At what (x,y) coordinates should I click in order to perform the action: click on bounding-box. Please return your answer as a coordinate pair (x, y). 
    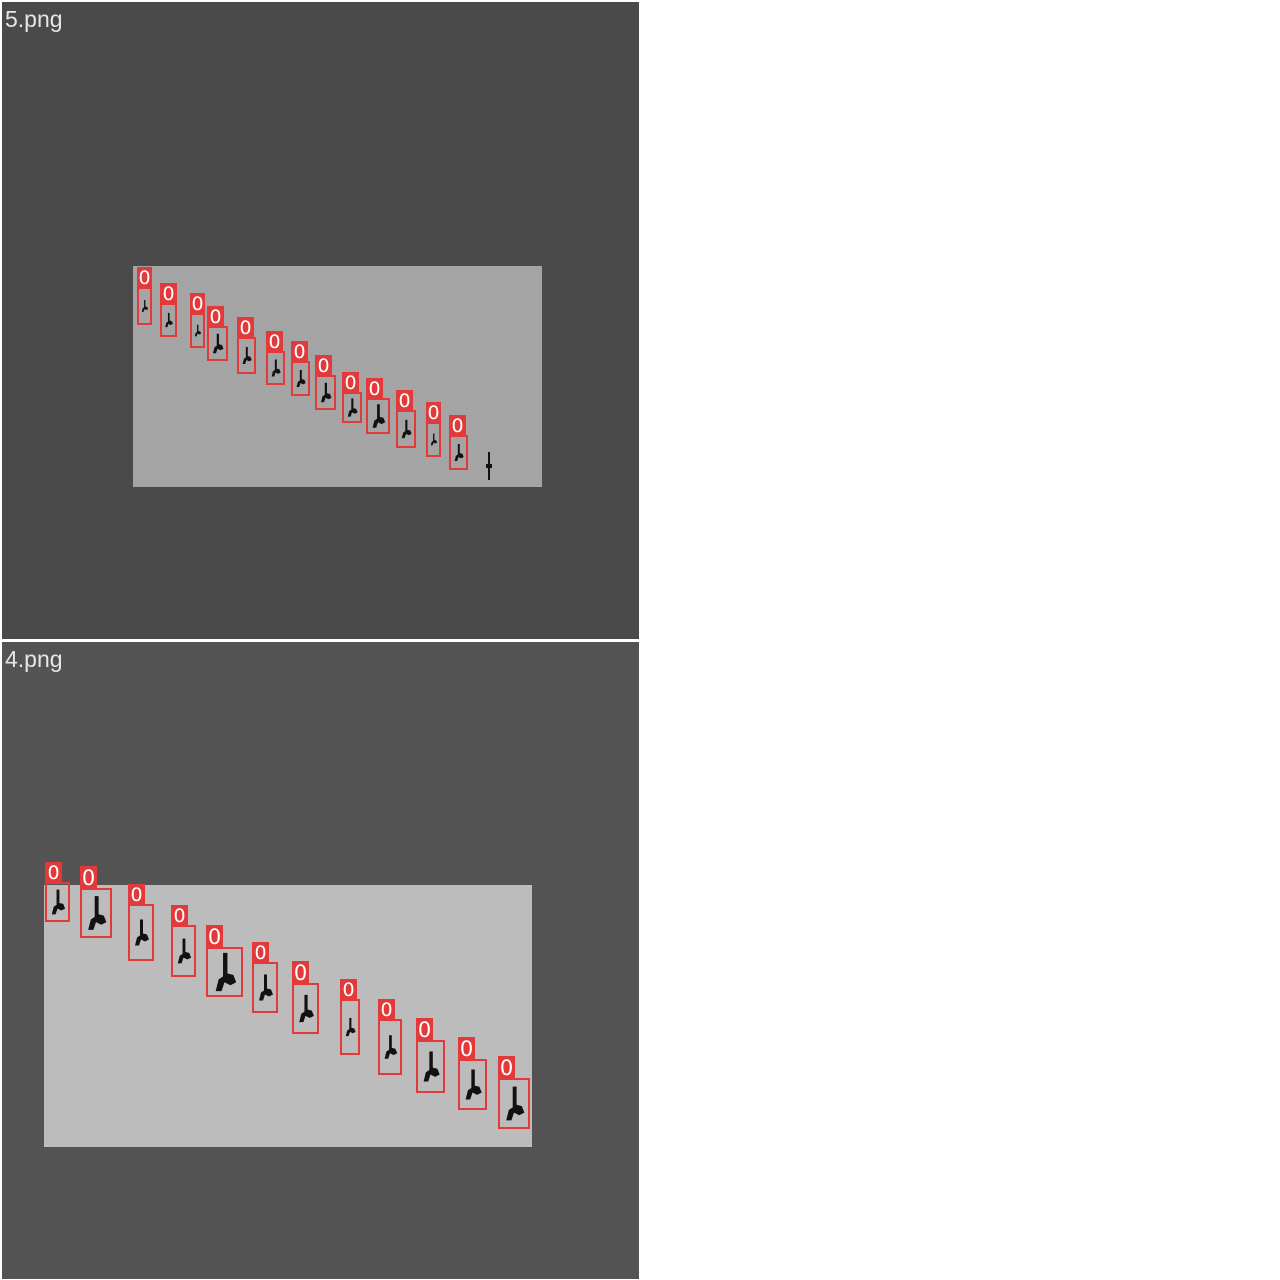
    Looking at the image, I should click on (224, 972).